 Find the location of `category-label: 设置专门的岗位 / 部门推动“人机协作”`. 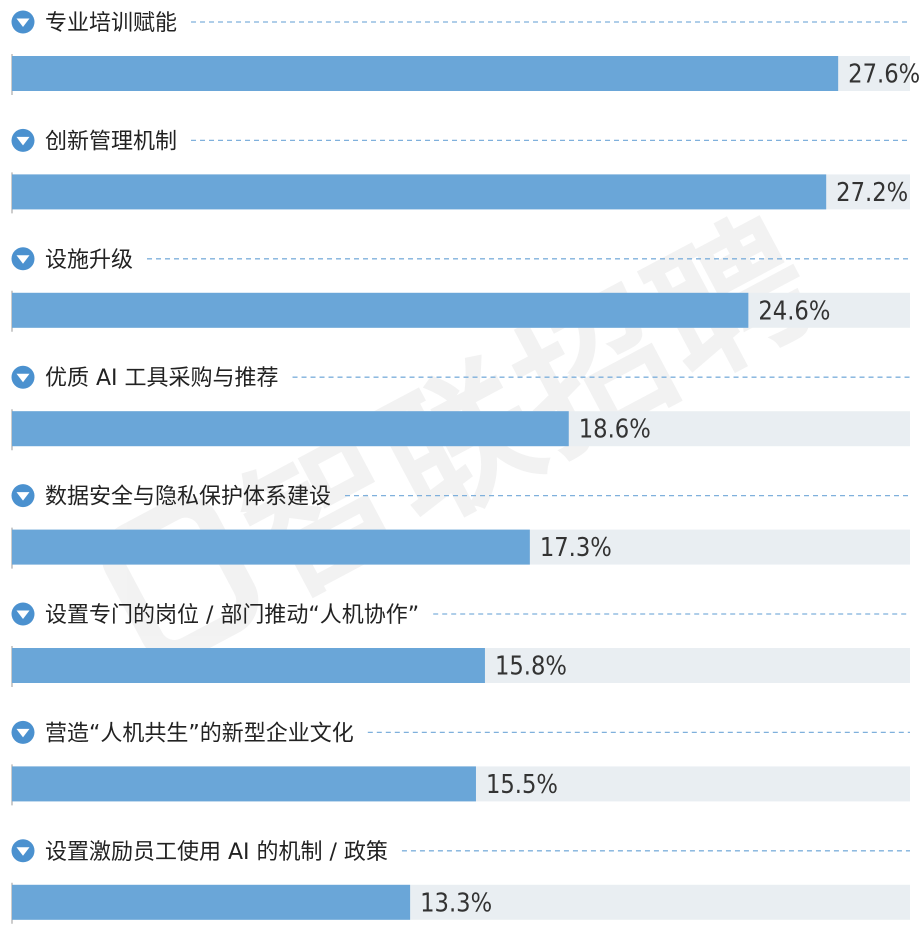

category-label: 设置专门的岗位 / 部门推动“人机协作” is located at coordinates (232, 615).